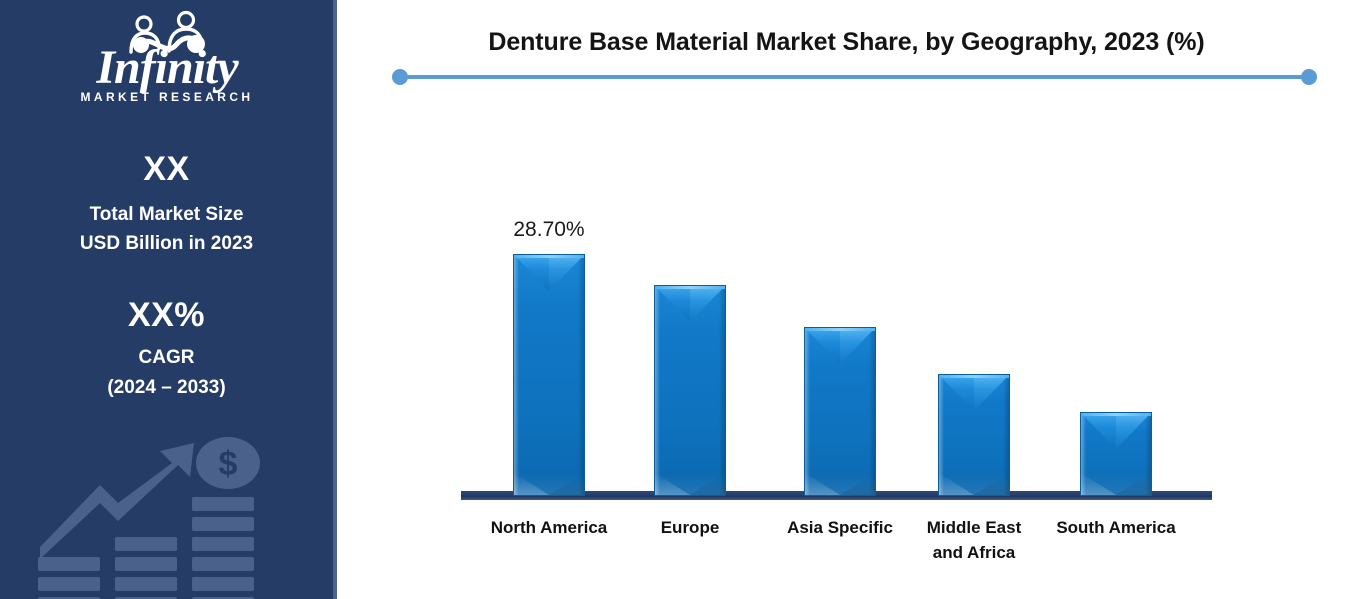 The width and height of the screenshot is (1356, 599). What do you see at coordinates (974, 540) in the screenshot?
I see `bar-category-label: Middle East and Africa` at bounding box center [974, 540].